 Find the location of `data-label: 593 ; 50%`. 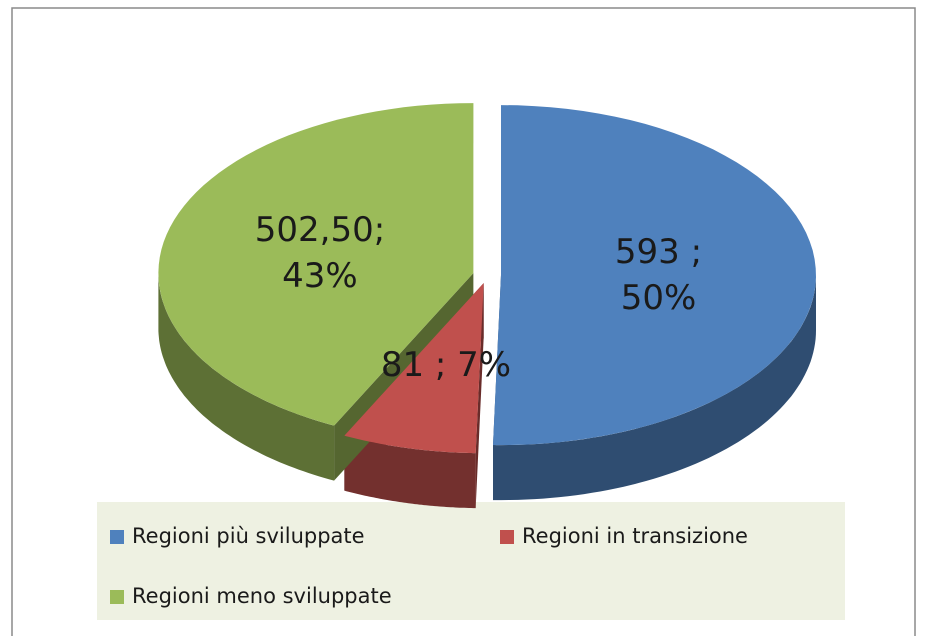

data-label: 593 ; 50% is located at coordinates (658, 275).